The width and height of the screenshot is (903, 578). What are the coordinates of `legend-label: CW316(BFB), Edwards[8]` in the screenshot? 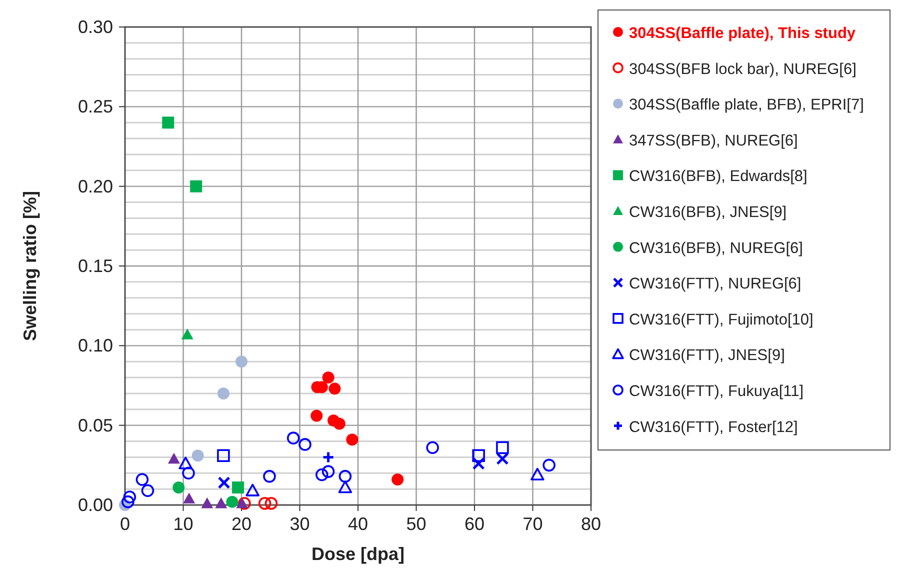 It's located at (718, 177).